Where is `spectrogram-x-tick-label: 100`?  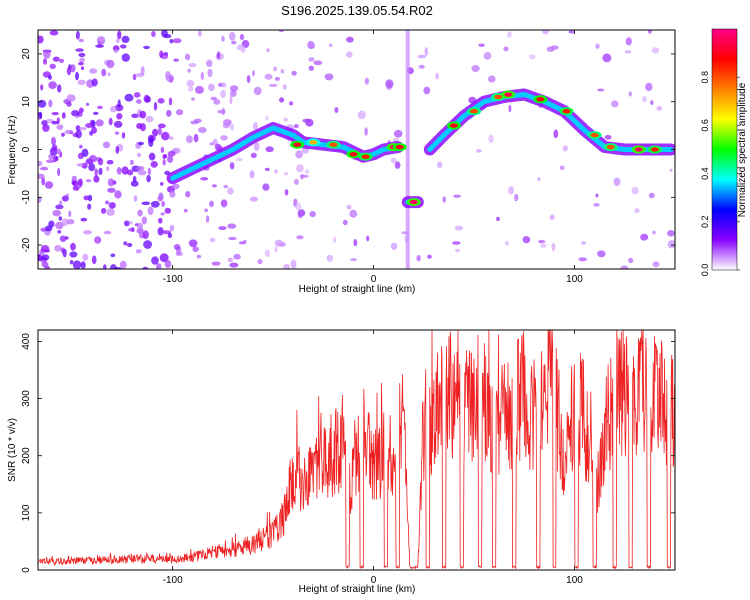
spectrogram-x-tick-label: 100 is located at coordinates (574, 279).